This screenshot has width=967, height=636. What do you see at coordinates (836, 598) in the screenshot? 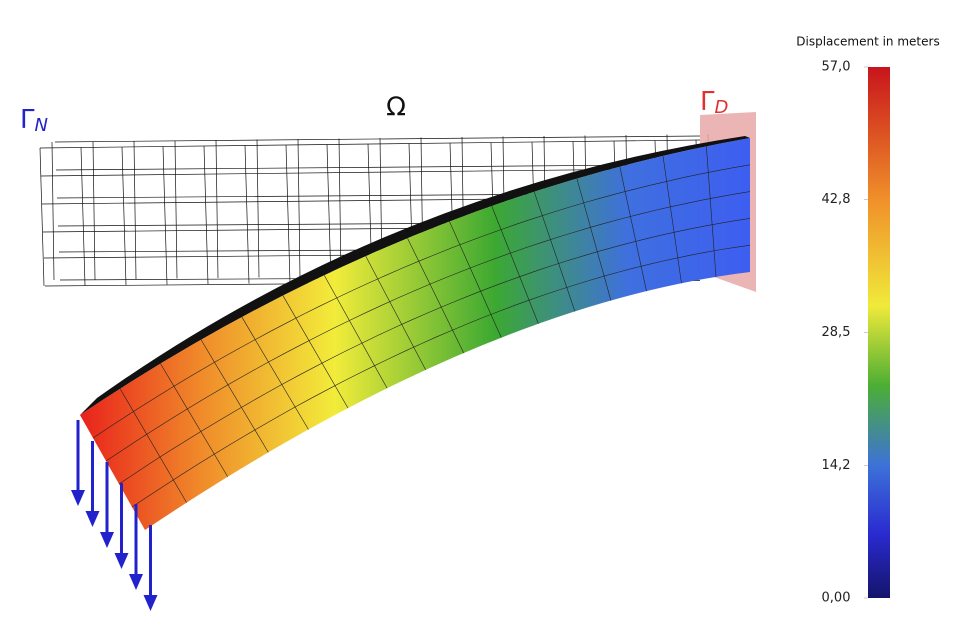
I see `colorbar-tick-label: 0,00` at bounding box center [836, 598].